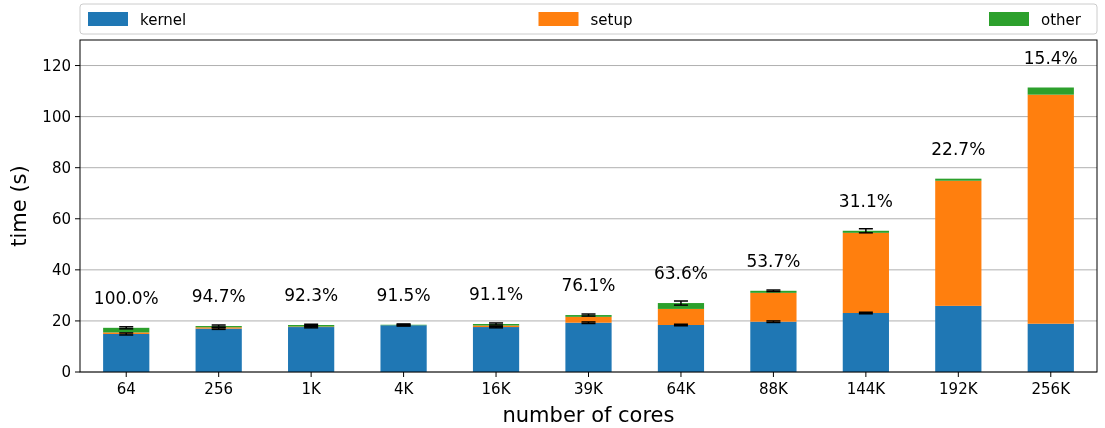 Image resolution: width=1105 pixels, height=428 pixels. I want to click on x-tick-label: 256K, so click(1051, 389).